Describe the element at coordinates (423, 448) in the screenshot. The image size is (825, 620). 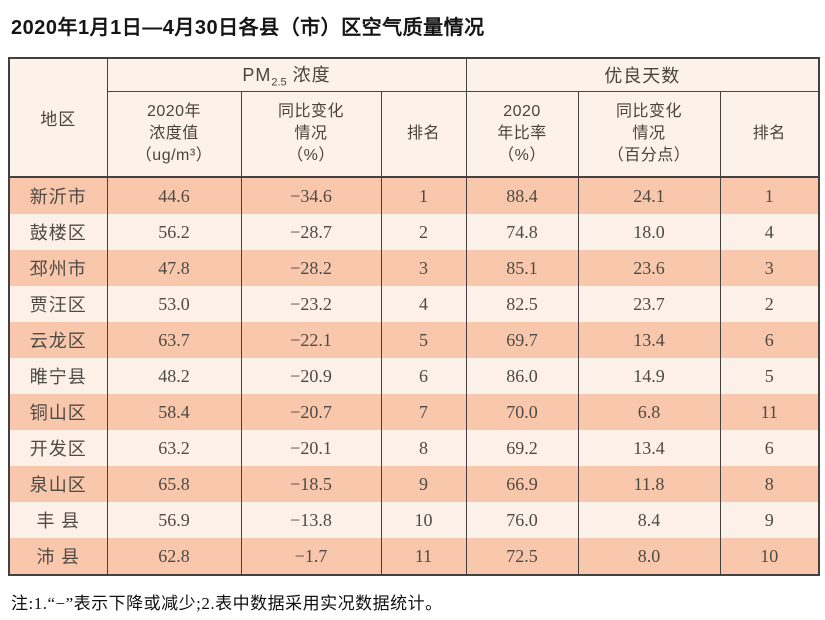
I see `pm-rank-cell: 8` at that location.